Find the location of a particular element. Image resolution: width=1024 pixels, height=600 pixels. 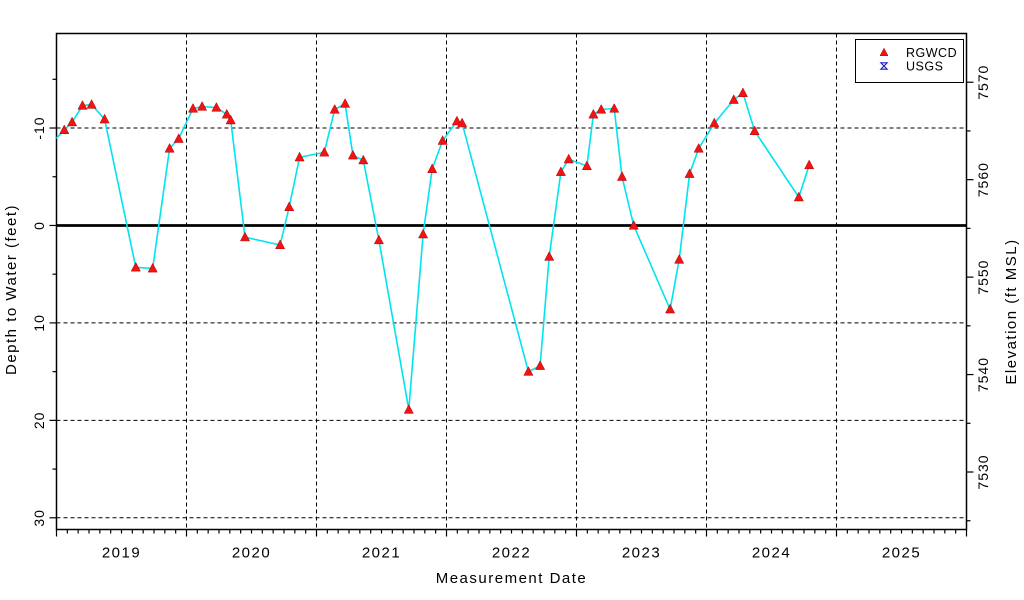

x-tick-label-year: 2023 is located at coordinates (641, 553).